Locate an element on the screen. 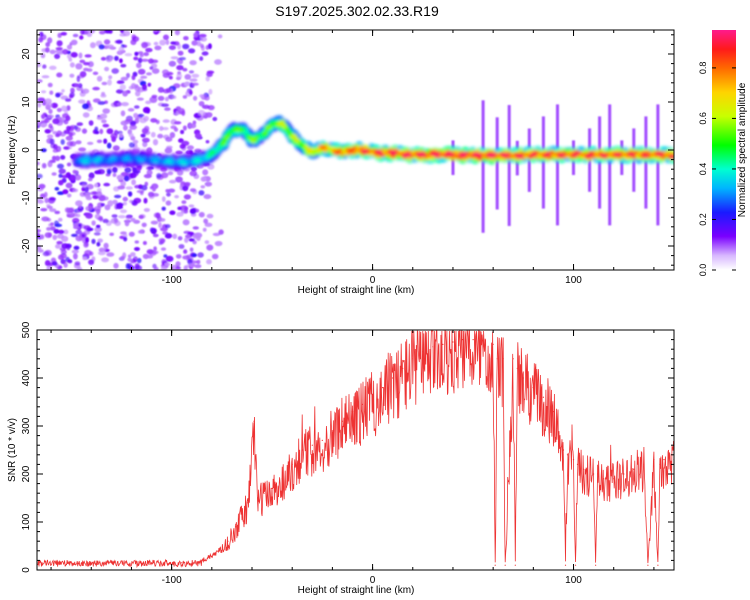  y-tick-label: 400 is located at coordinates (26, 377).